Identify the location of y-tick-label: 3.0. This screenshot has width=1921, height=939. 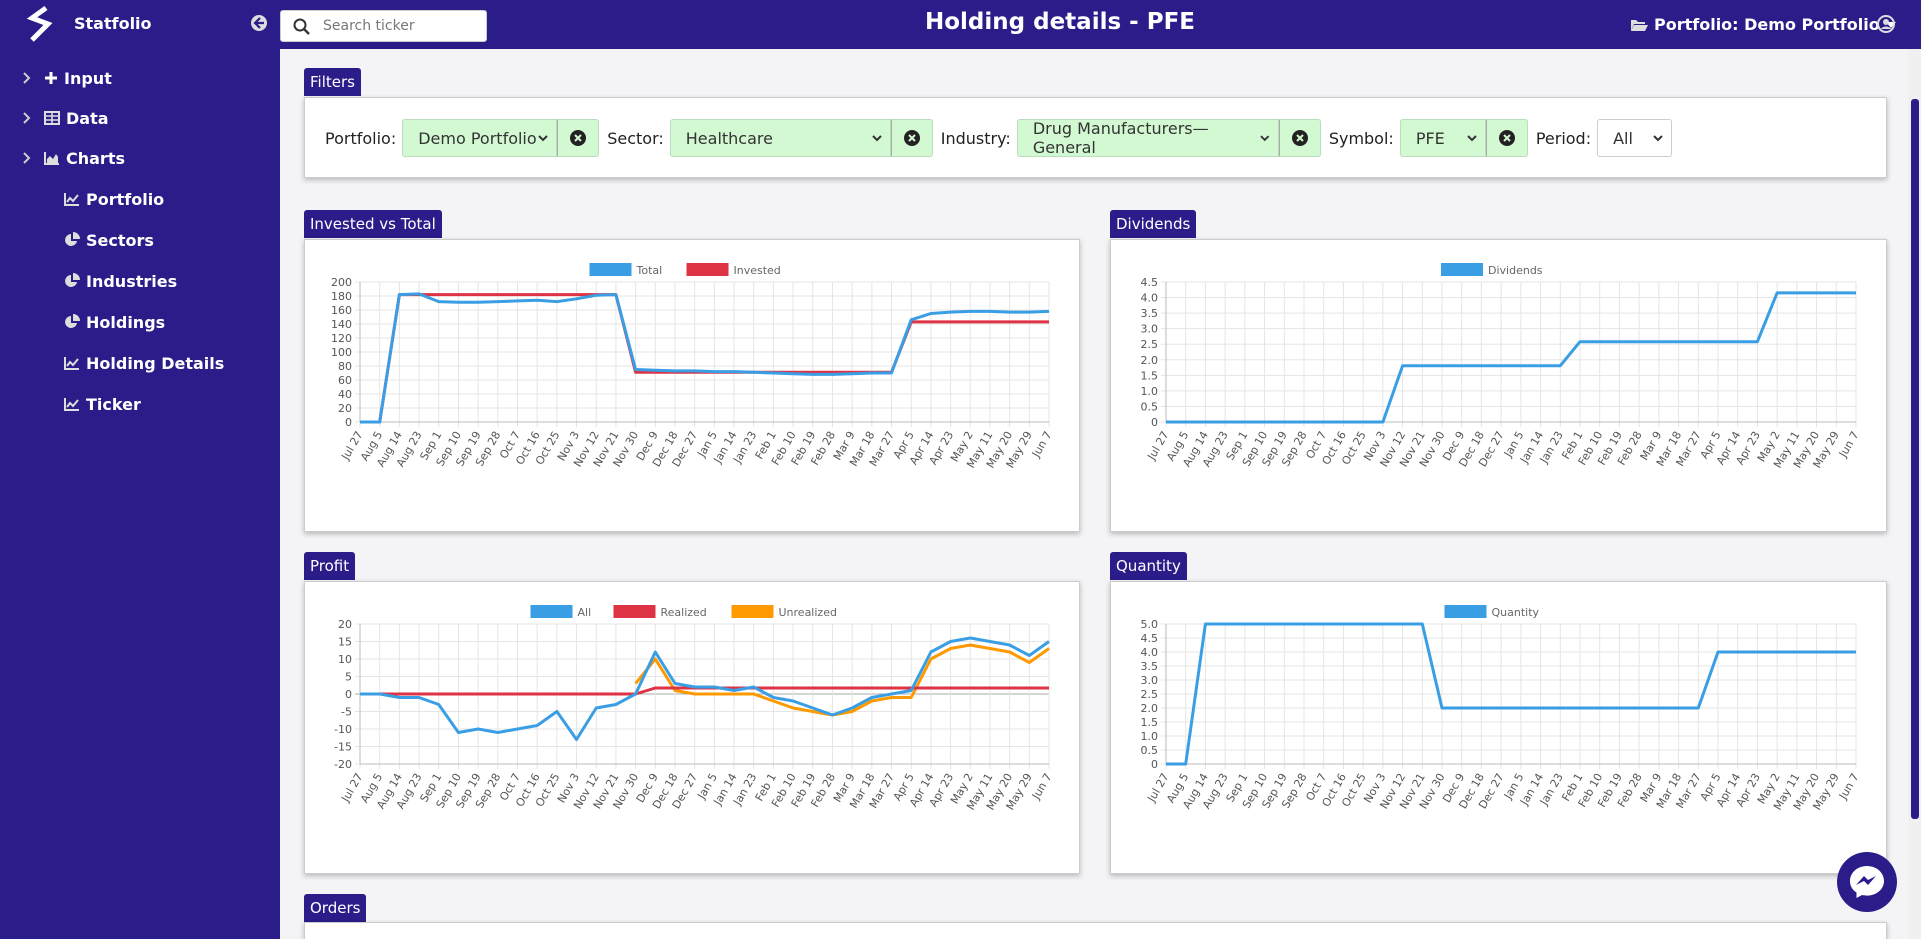
(1150, 680).